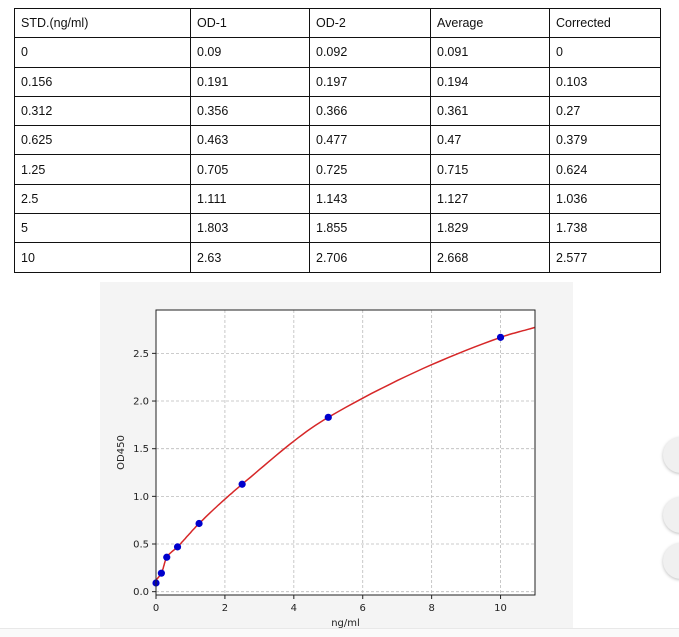 This screenshot has width=679, height=637. What do you see at coordinates (225, 608) in the screenshot?
I see `x-tick-label: 2` at bounding box center [225, 608].